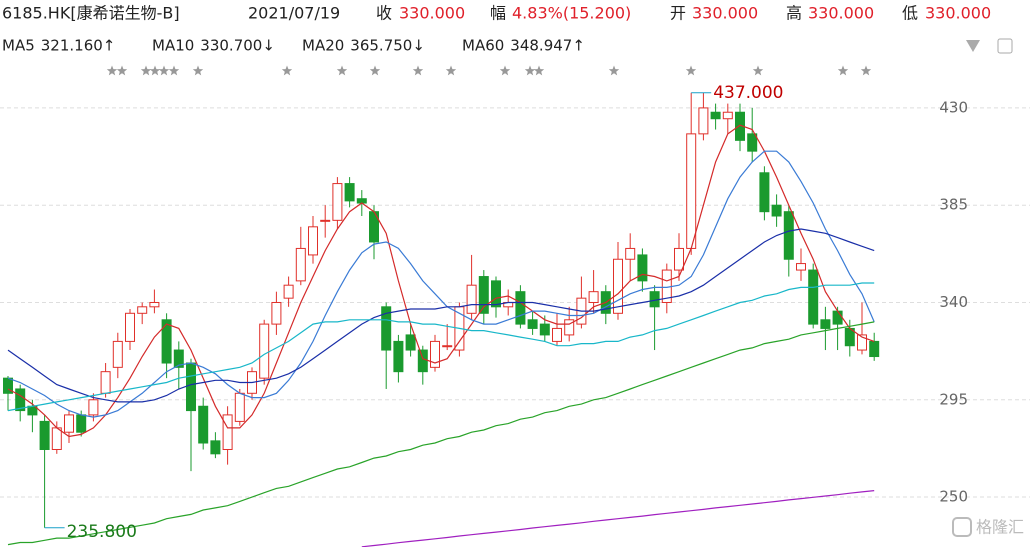 The image size is (1030, 547). What do you see at coordinates (294, 13) in the screenshot?
I see `date: 2021/07/19` at bounding box center [294, 13].